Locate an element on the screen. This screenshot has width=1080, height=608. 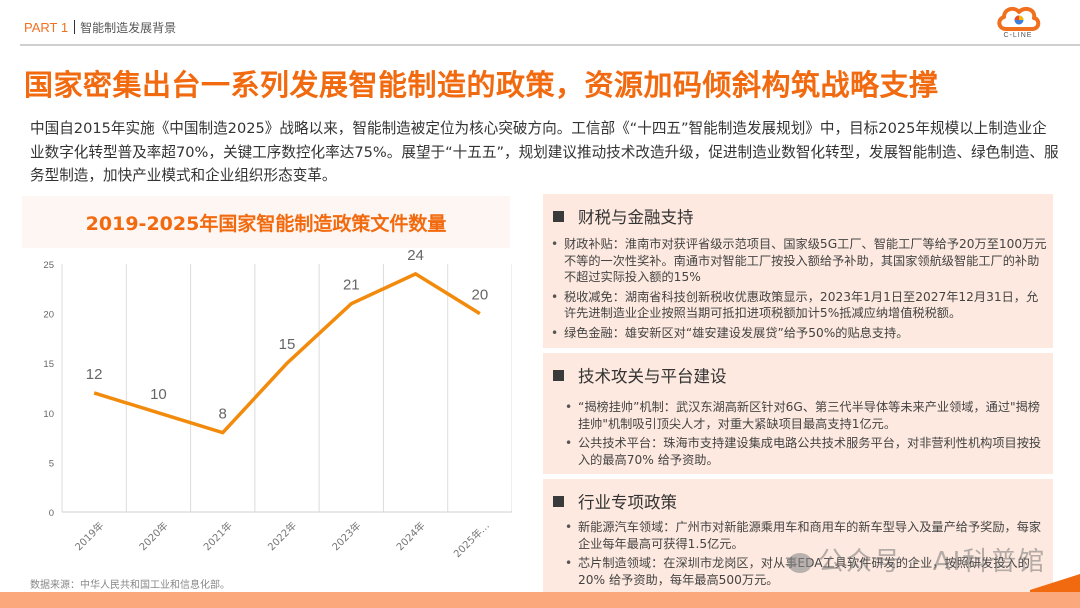
footer-band is located at coordinates (540, 600).